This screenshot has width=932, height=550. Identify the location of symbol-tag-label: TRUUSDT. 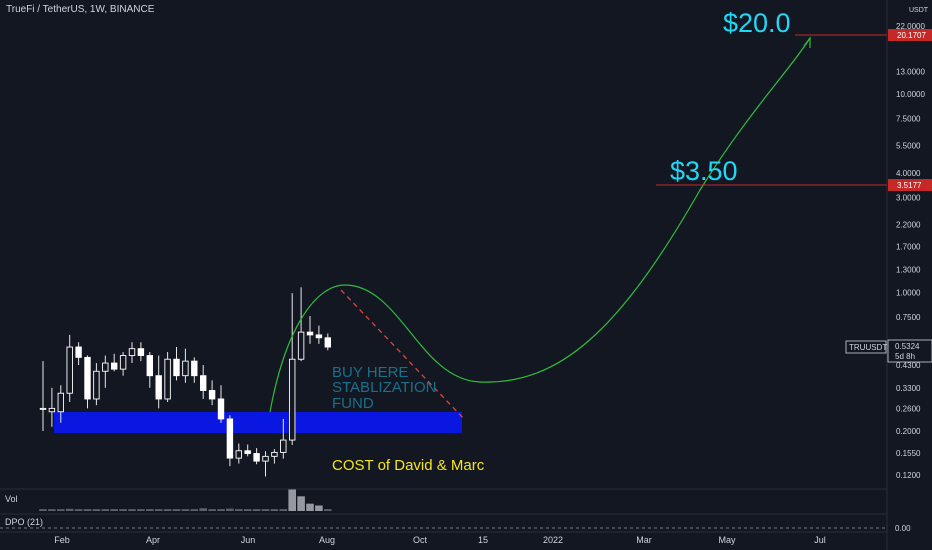
(868, 347).